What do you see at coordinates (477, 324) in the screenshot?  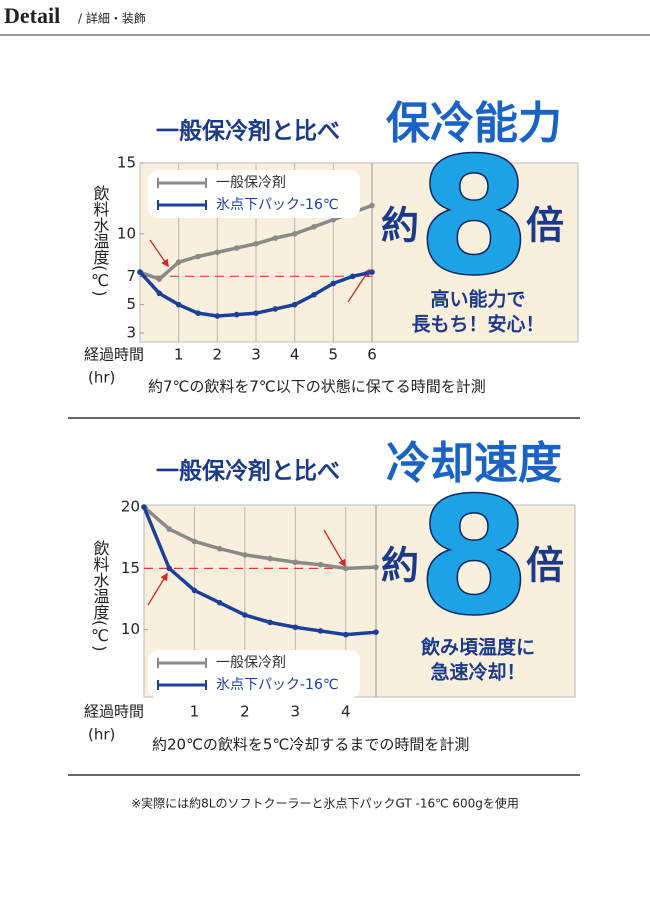 I see `note-text: 長もち！安心！` at bounding box center [477, 324].